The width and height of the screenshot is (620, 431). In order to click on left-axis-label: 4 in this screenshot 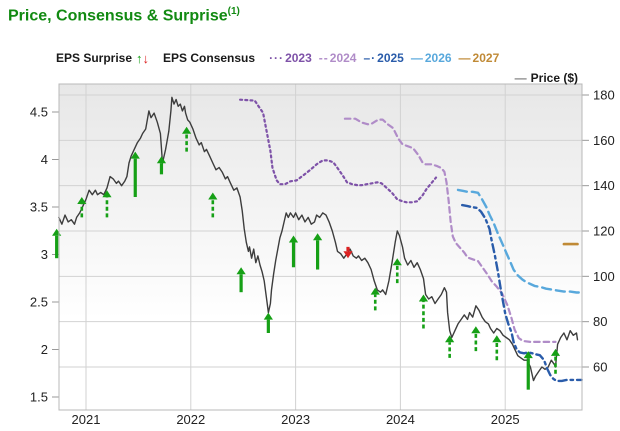, I will do `click(44, 159)`.